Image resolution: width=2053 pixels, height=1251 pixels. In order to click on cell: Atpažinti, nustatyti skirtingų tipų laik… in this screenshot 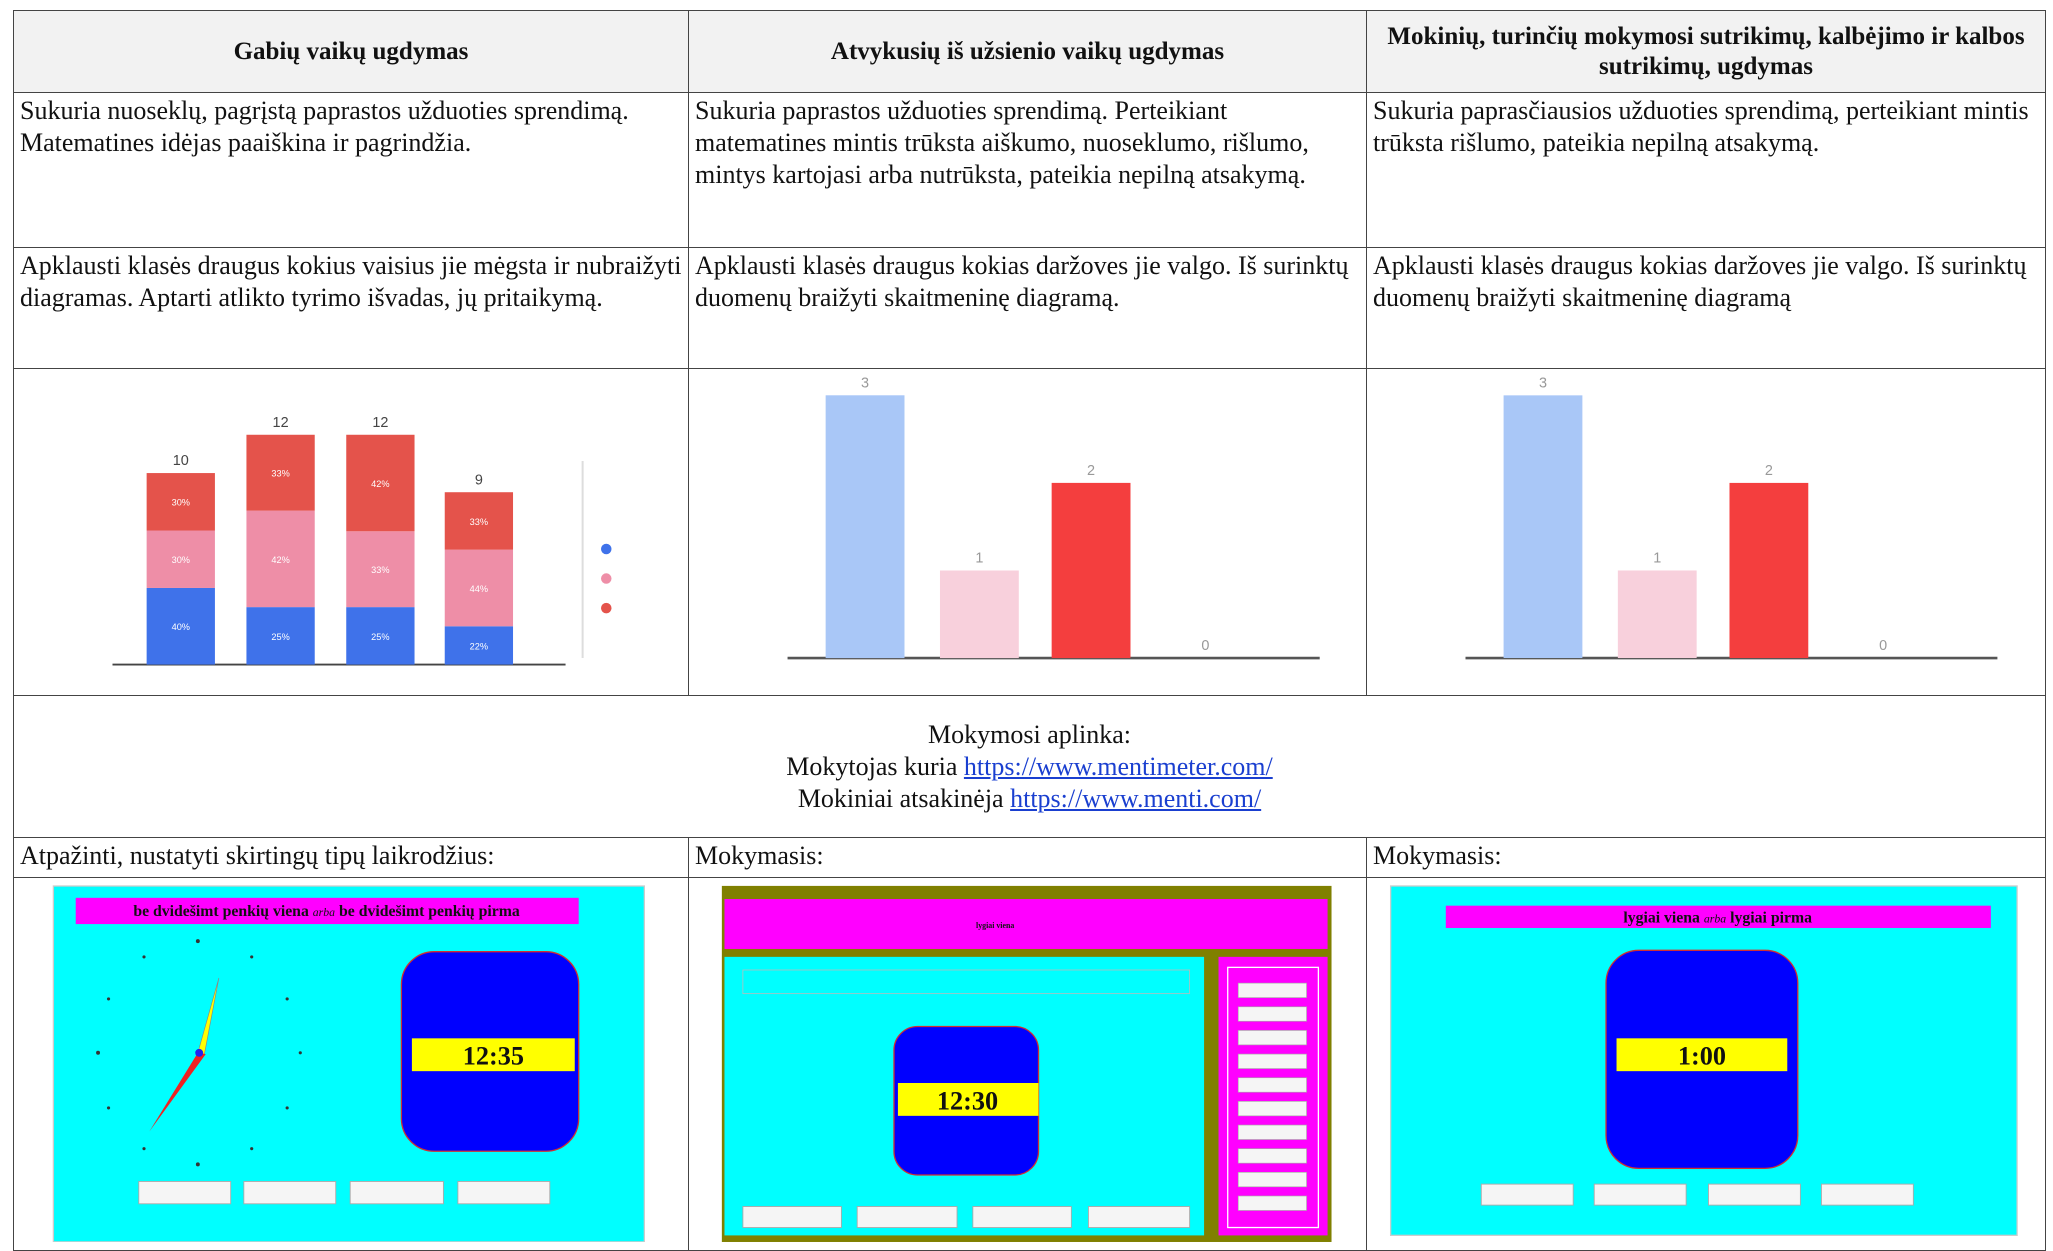, I will do `click(351, 857)`.